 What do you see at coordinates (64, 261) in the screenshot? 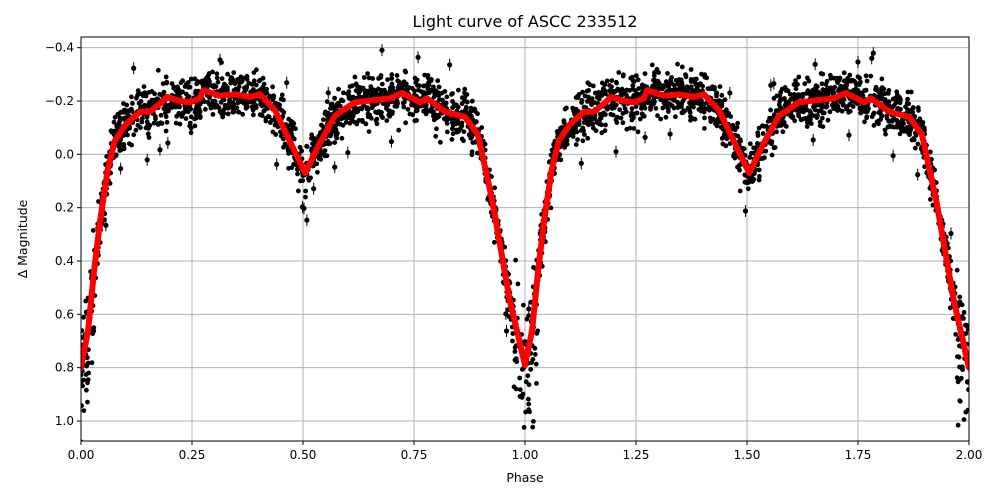
I see `y-tick-label: 0.4` at bounding box center [64, 261].